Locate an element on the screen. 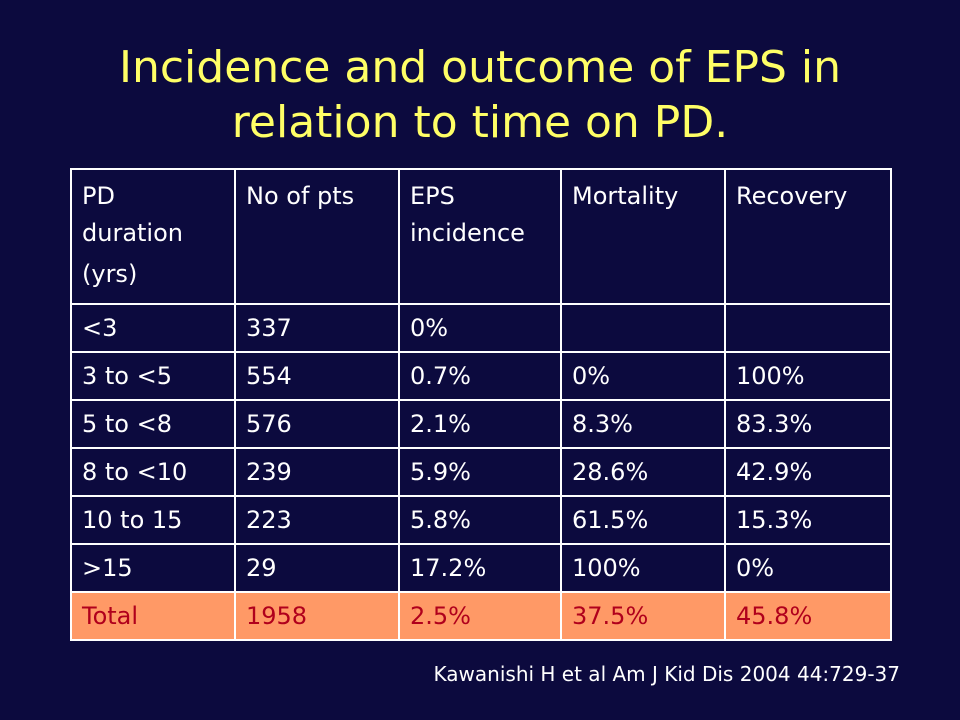  cell-pts: 576 is located at coordinates (317, 424).